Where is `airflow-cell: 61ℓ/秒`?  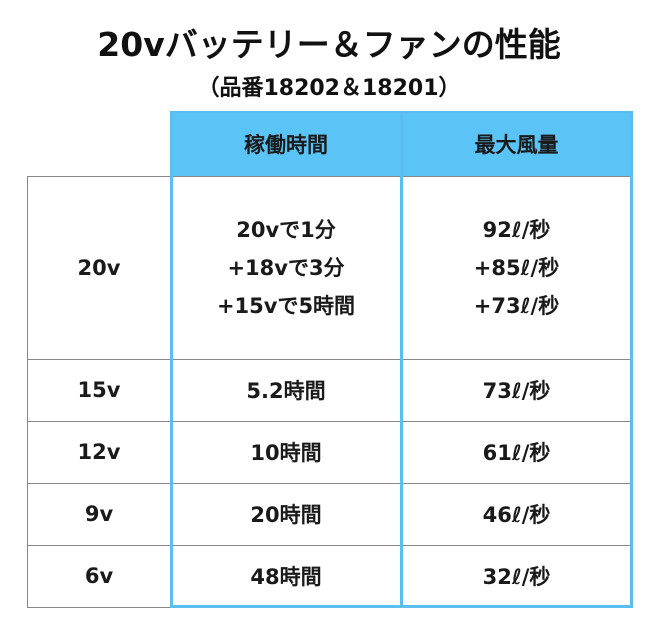 airflow-cell: 61ℓ/秒 is located at coordinates (516, 452).